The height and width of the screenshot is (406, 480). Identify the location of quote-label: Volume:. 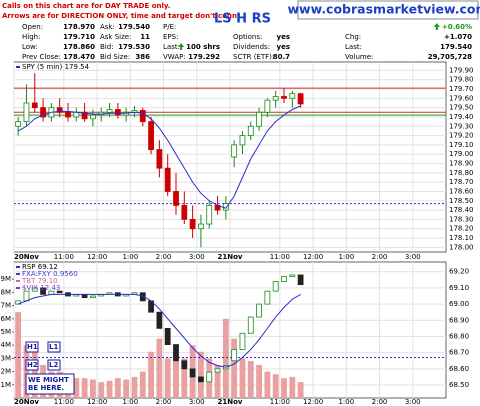
(359, 57).